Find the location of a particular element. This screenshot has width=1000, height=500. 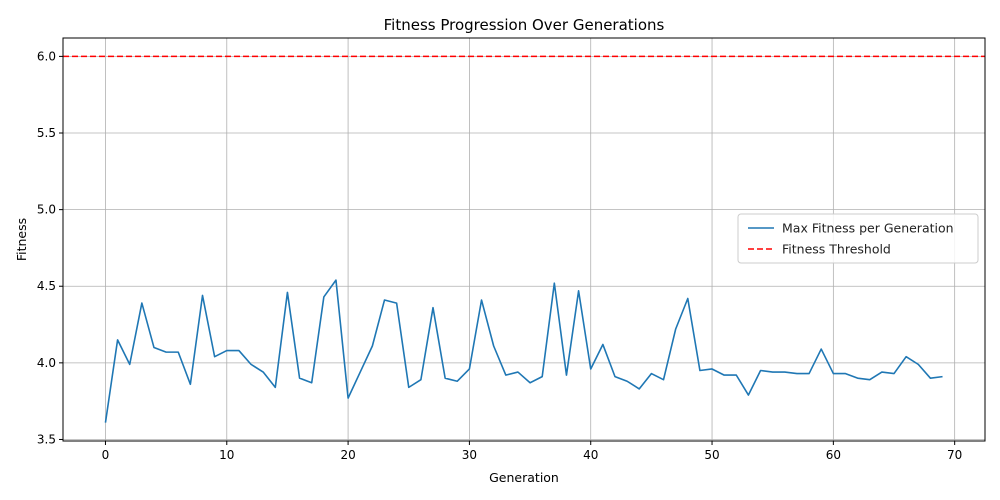

y-tick-label: 5.5 is located at coordinates (46, 133).